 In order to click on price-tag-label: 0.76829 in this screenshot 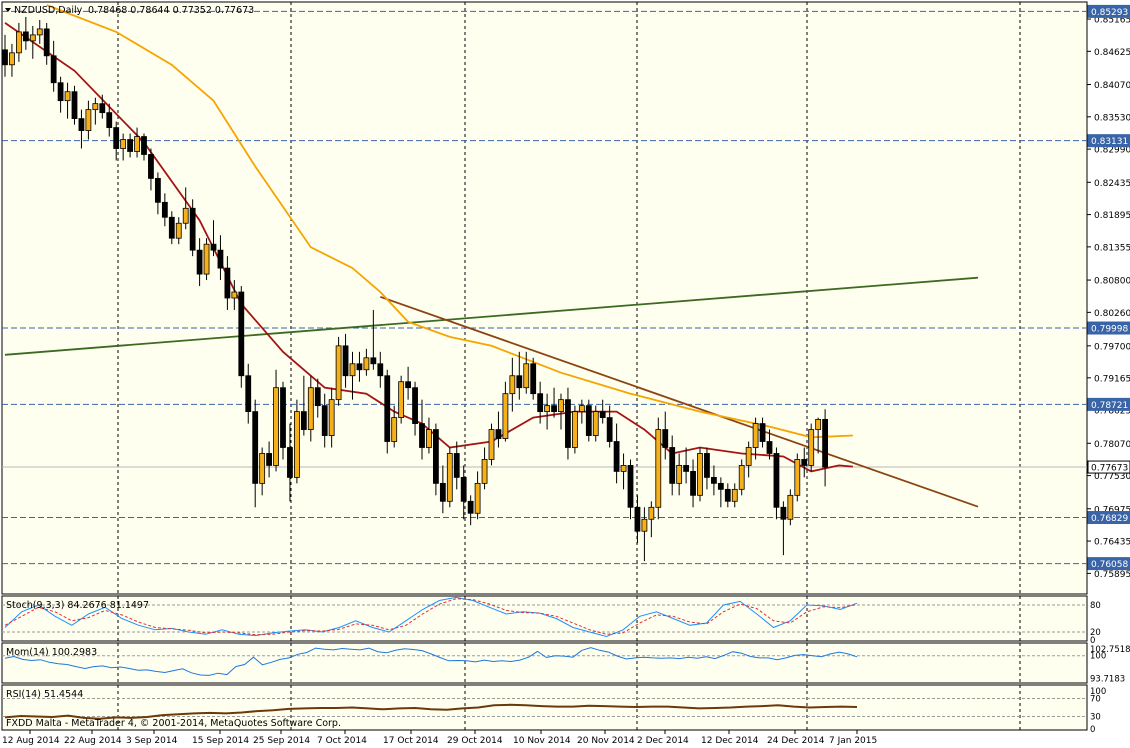, I will do `click(1109, 519)`.